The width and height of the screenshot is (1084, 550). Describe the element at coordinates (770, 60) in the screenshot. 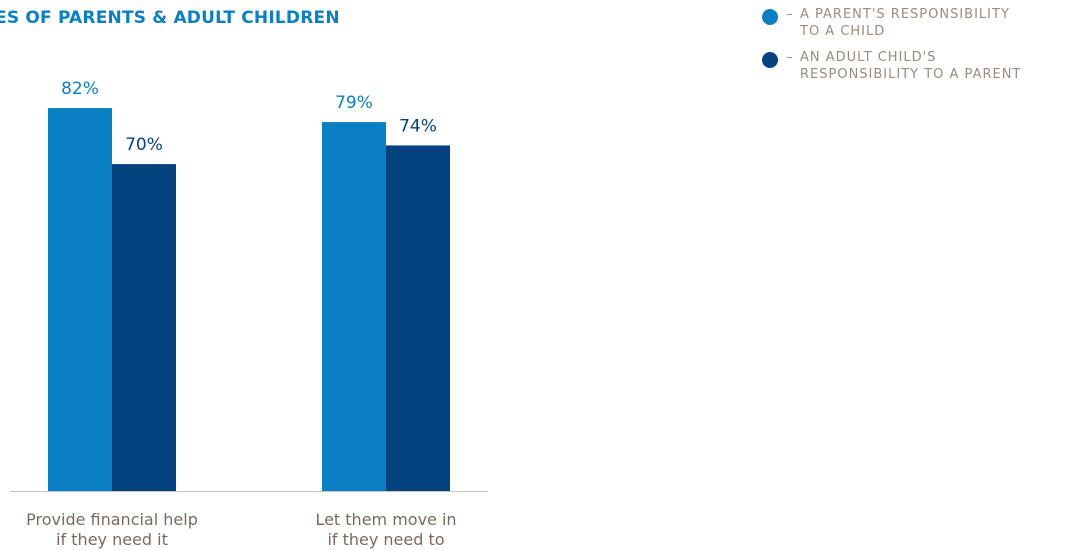

I see `legend-swatch-child` at that location.